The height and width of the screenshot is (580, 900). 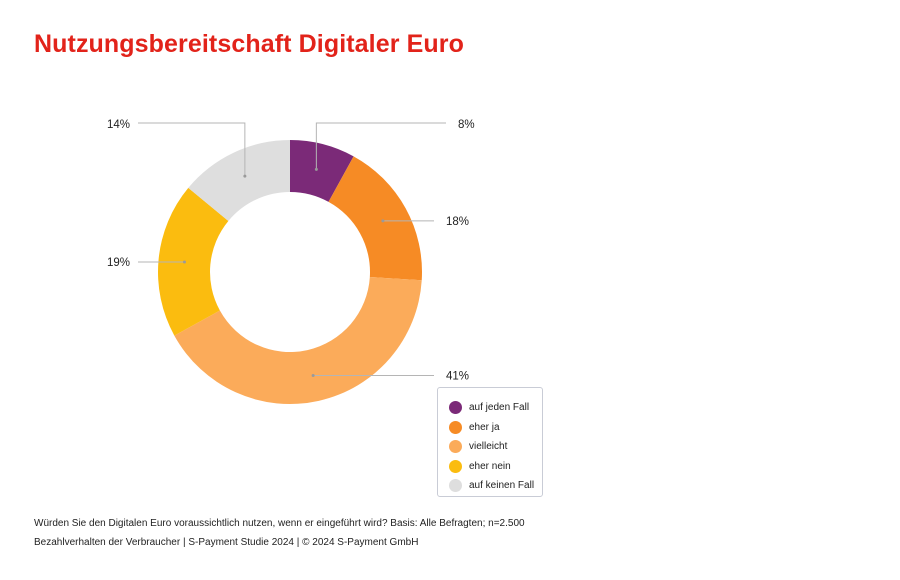 I want to click on legend-item: eher ja, so click(x=495, y=428).